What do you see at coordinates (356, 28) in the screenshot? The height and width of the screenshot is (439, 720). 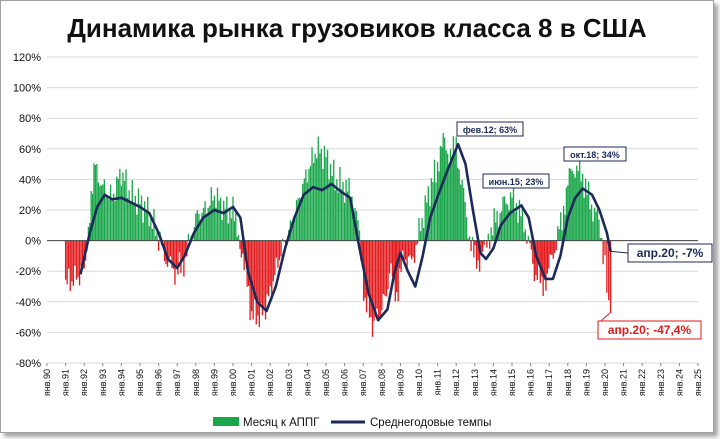 I see `chart-title: Динамика рынка грузовиков класса 8 в США` at bounding box center [356, 28].